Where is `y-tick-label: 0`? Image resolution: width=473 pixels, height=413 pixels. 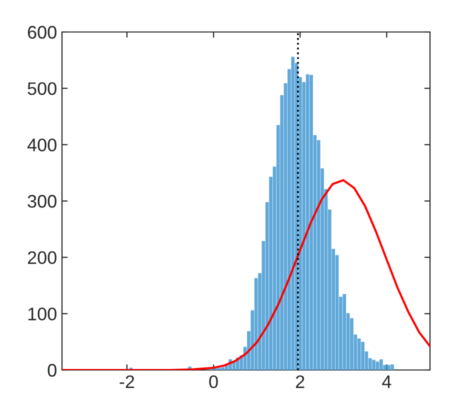 y-tick-label: 0 is located at coordinates (52, 370).